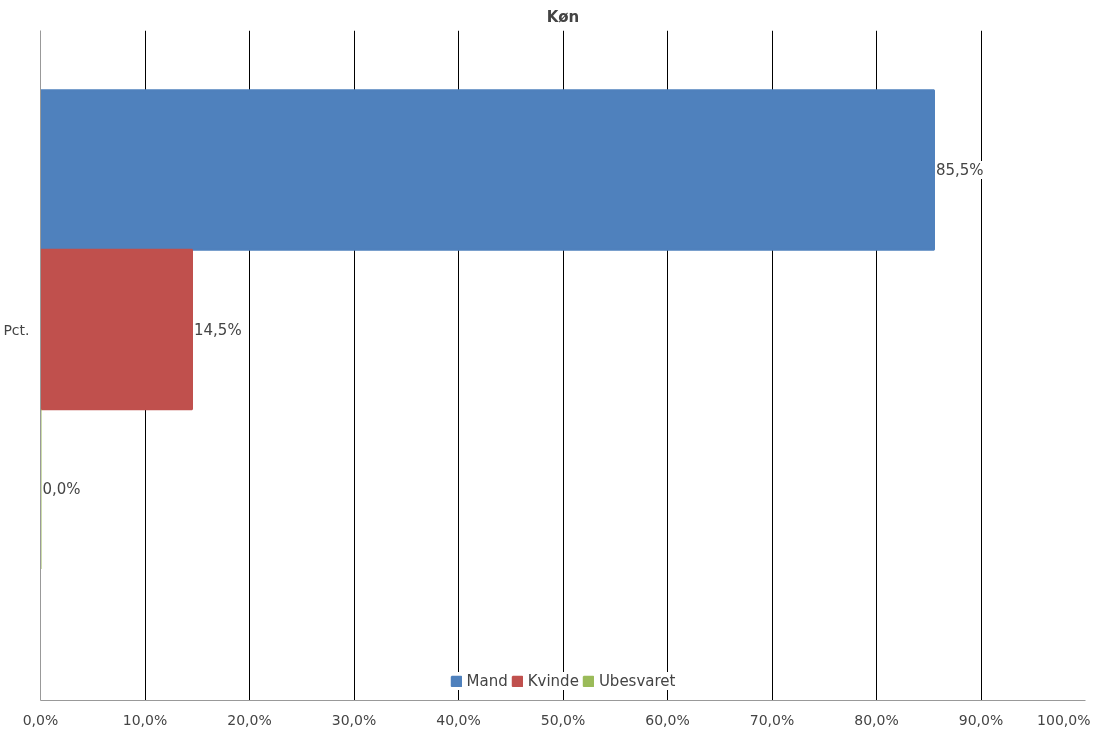 Image resolution: width=1104 pixels, height=742 pixels. I want to click on bar, so click(117, 329).